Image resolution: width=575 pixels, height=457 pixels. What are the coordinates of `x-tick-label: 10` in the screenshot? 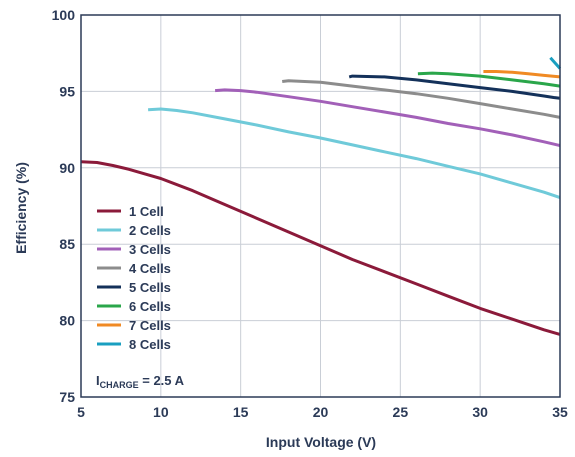 It's located at (161, 412).